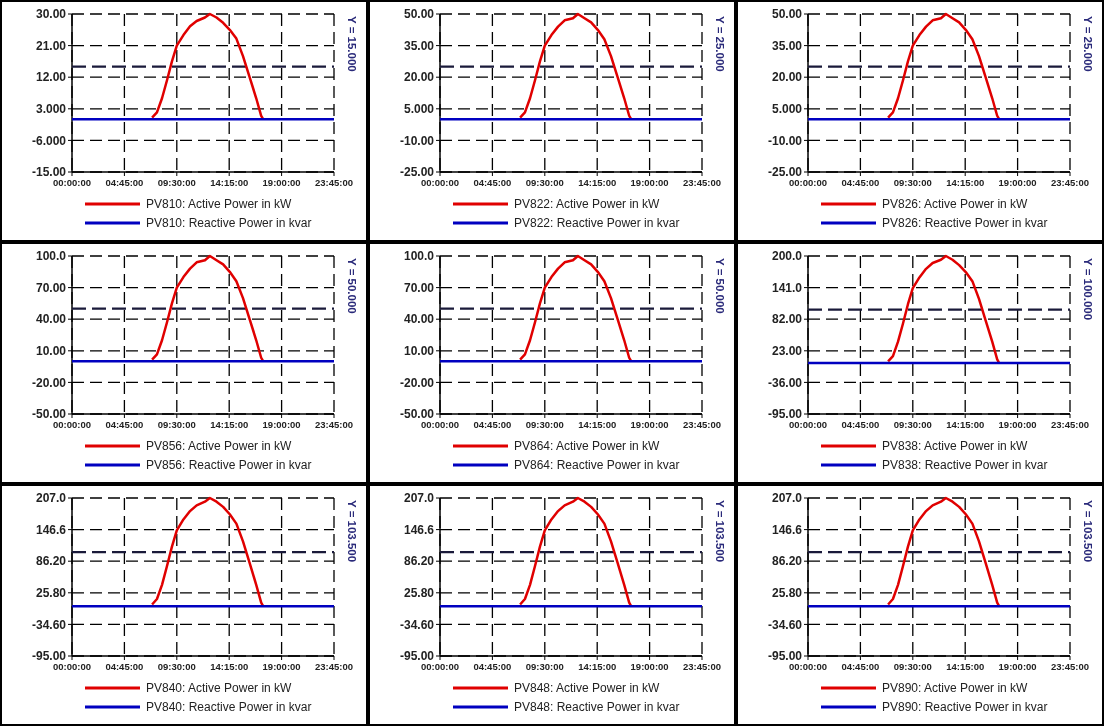 The image size is (1104, 727). Describe the element at coordinates (352, 286) in the screenshot. I see `ref-line-label: Y = 50.000` at that location.